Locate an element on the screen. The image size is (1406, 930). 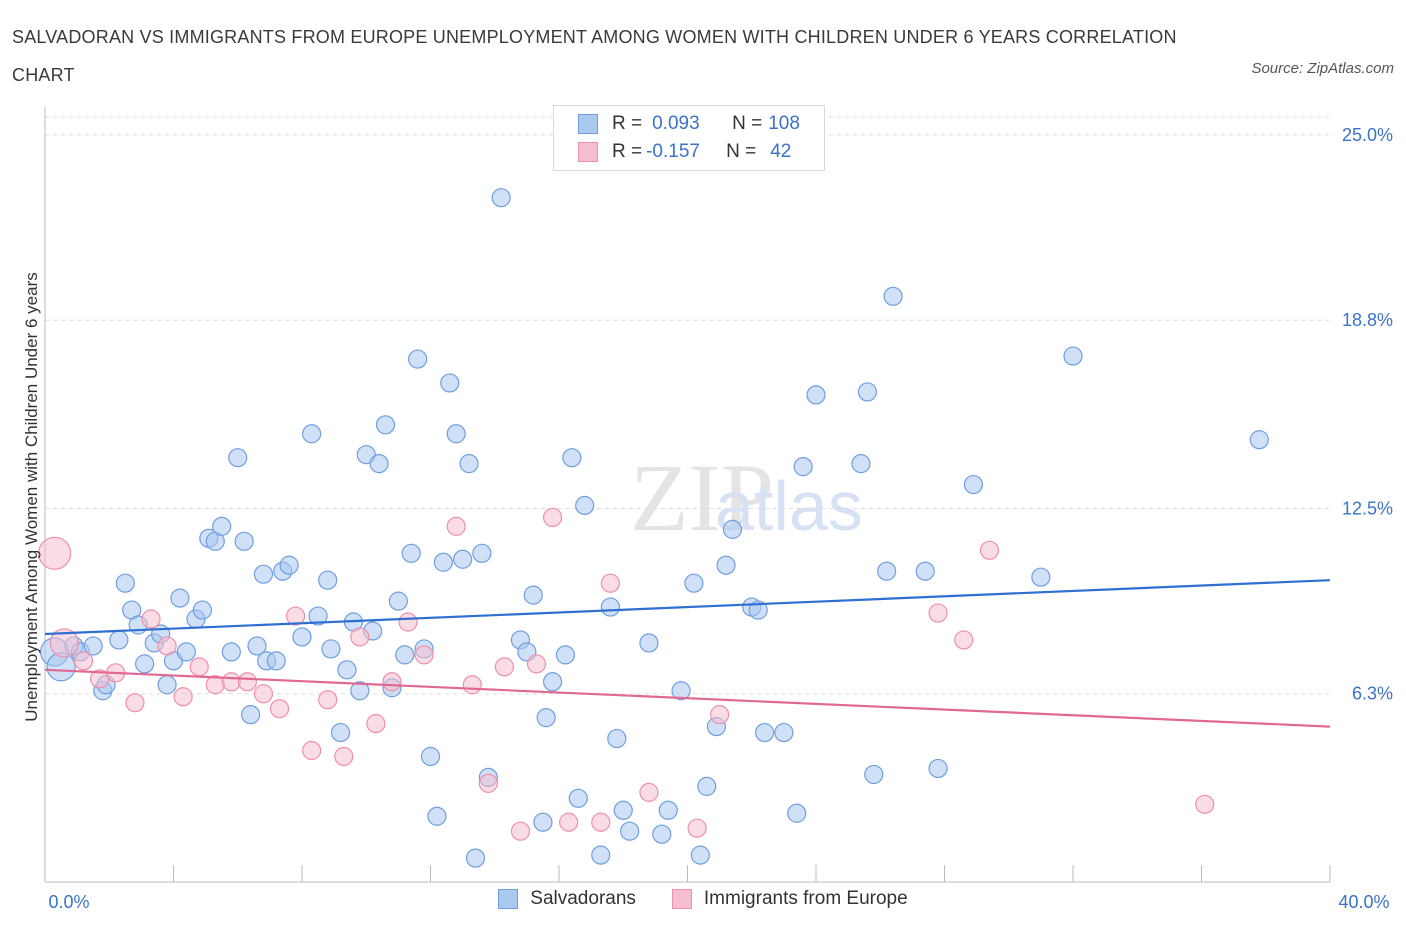
x-tick-label: 40.0% is located at coordinates (1363, 902).